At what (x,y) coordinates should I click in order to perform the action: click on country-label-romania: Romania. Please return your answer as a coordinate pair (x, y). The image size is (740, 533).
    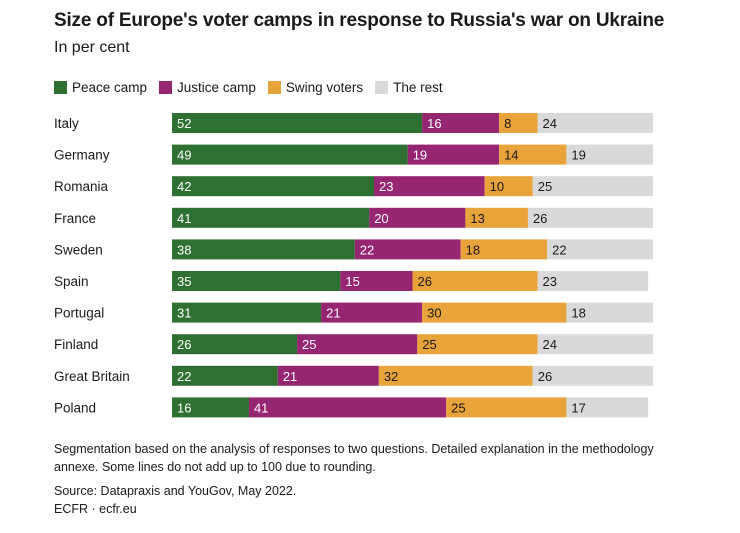
    Looking at the image, I should click on (81, 186).